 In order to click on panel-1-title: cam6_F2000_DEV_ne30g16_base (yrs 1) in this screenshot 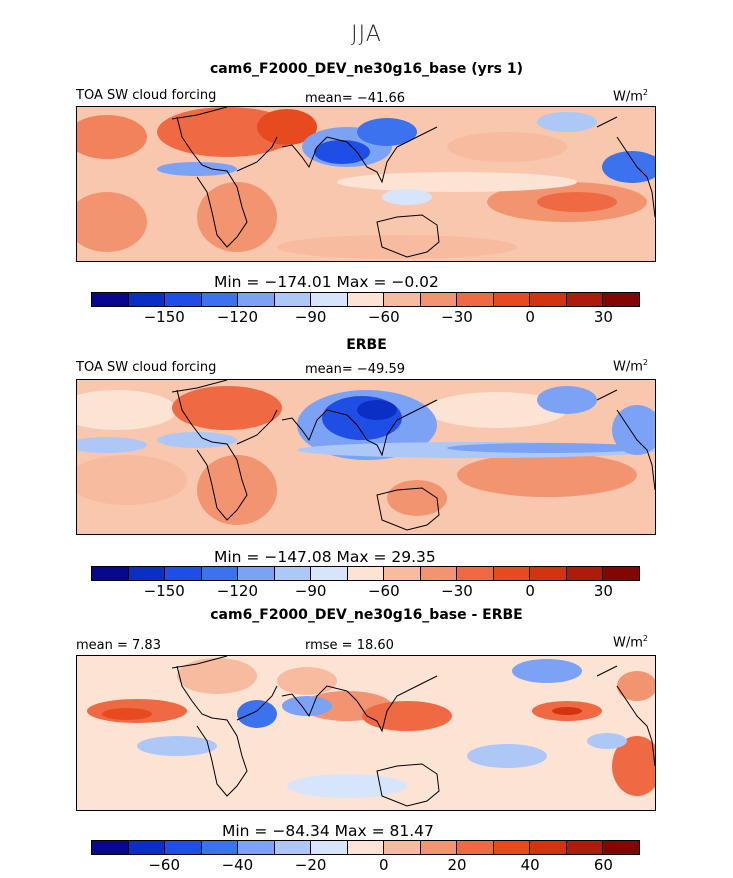, I will do `click(366, 69)`.